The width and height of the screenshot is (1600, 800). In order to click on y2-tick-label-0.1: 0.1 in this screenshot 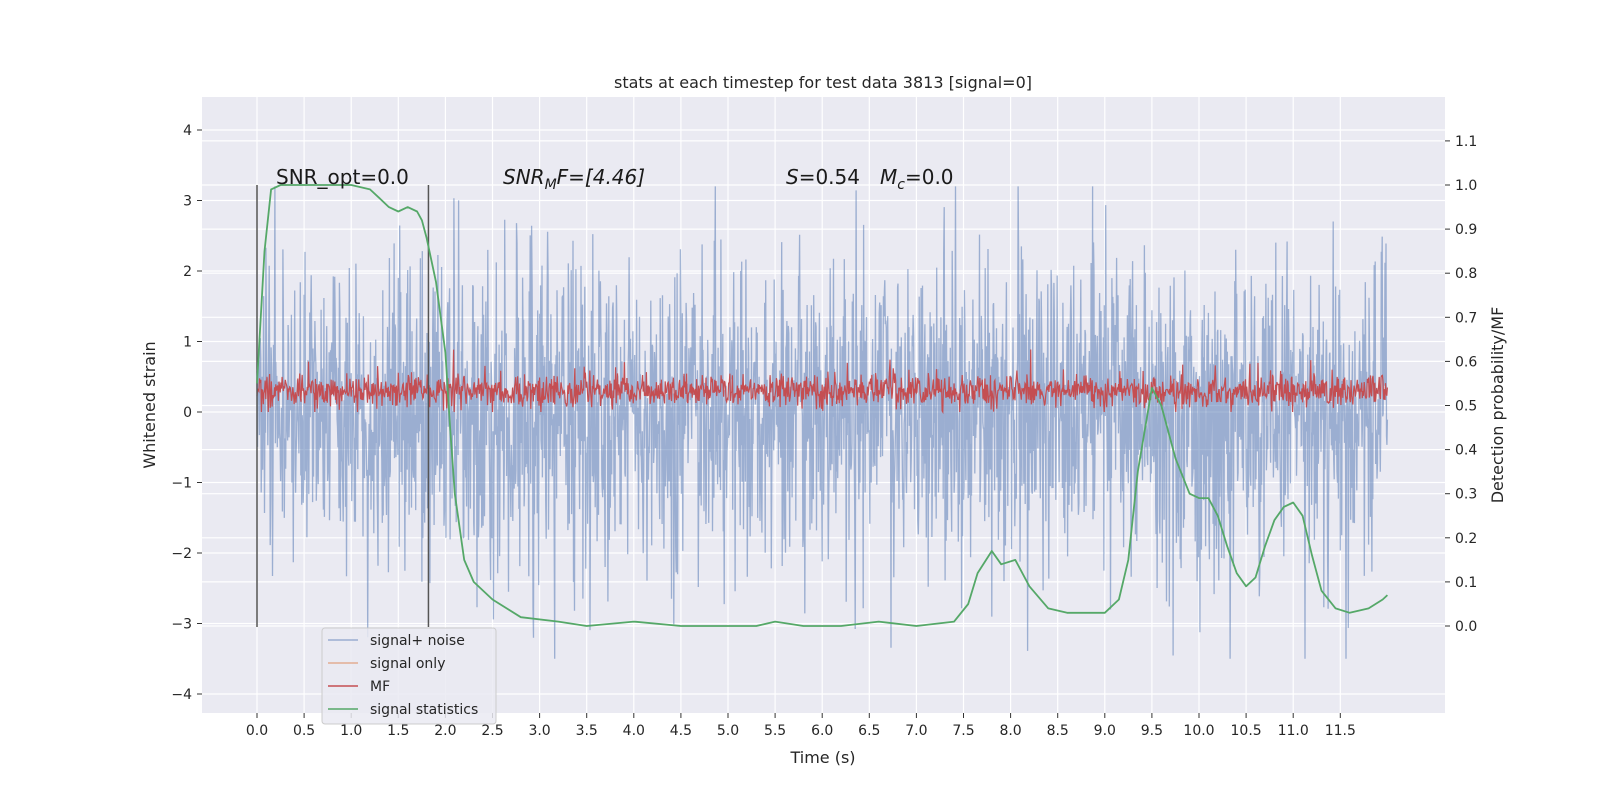, I will do `click(1466, 583)`.